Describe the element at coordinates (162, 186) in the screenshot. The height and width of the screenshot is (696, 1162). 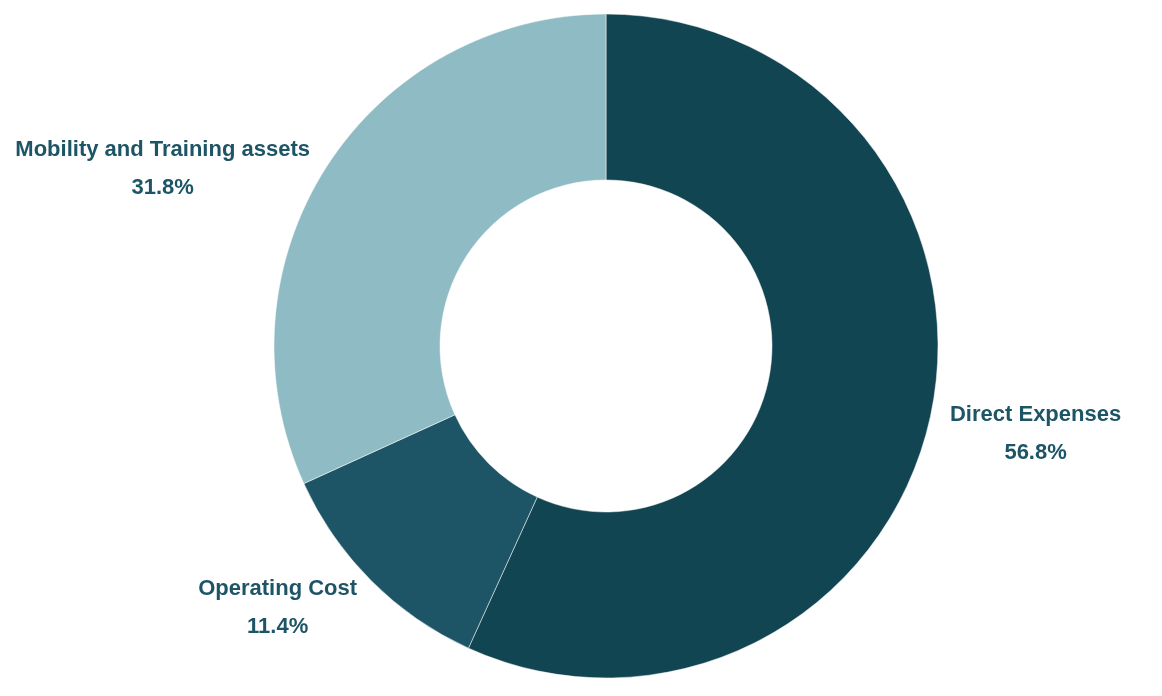
I see `data-label: 31.8%` at that location.